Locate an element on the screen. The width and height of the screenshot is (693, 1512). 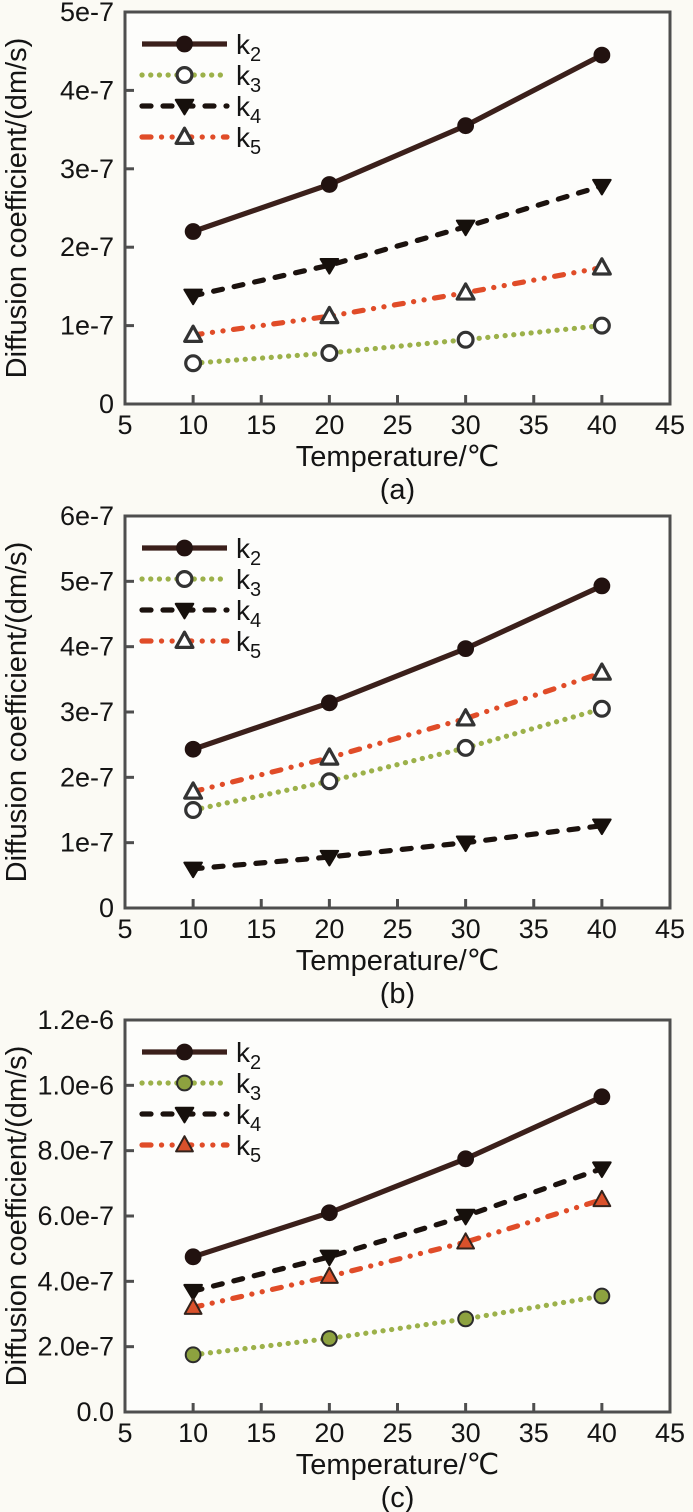
x-tick-label: 25 is located at coordinates (397, 425).